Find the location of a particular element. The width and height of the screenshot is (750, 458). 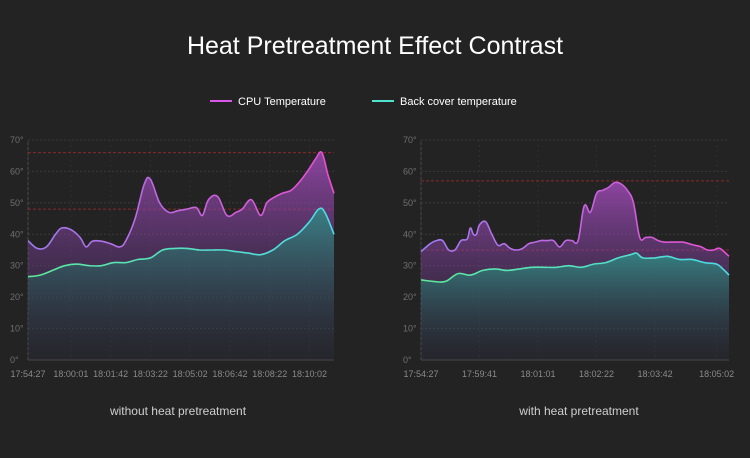

legend-swatch-back-cover-icon is located at coordinates (383, 101).